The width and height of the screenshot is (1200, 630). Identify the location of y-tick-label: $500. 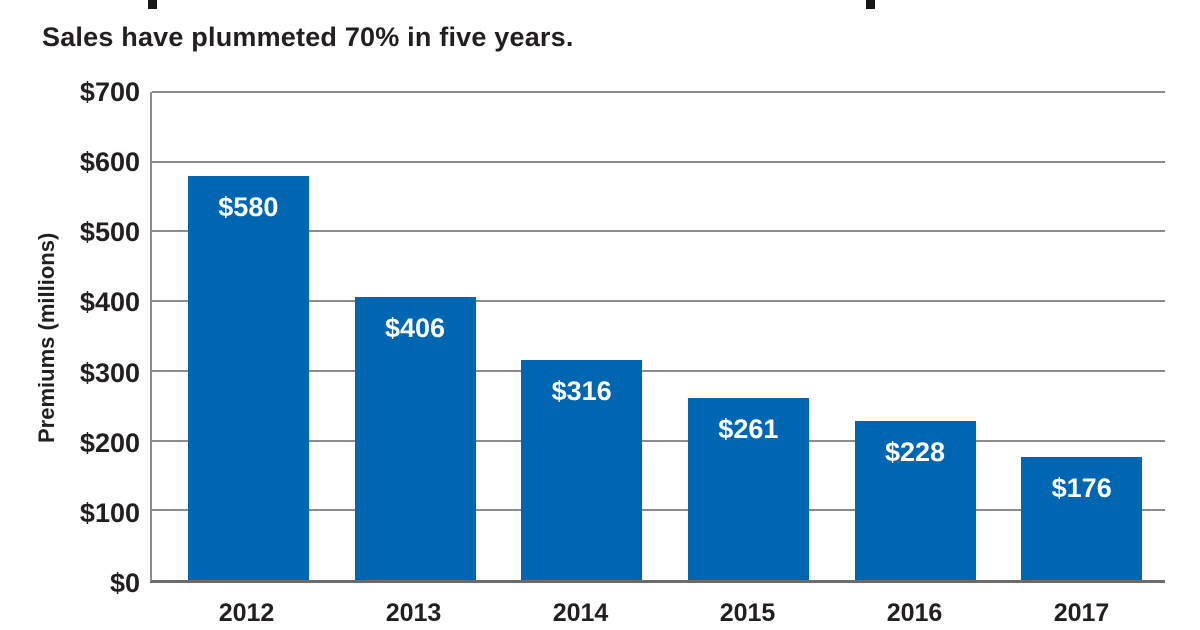
(109, 232).